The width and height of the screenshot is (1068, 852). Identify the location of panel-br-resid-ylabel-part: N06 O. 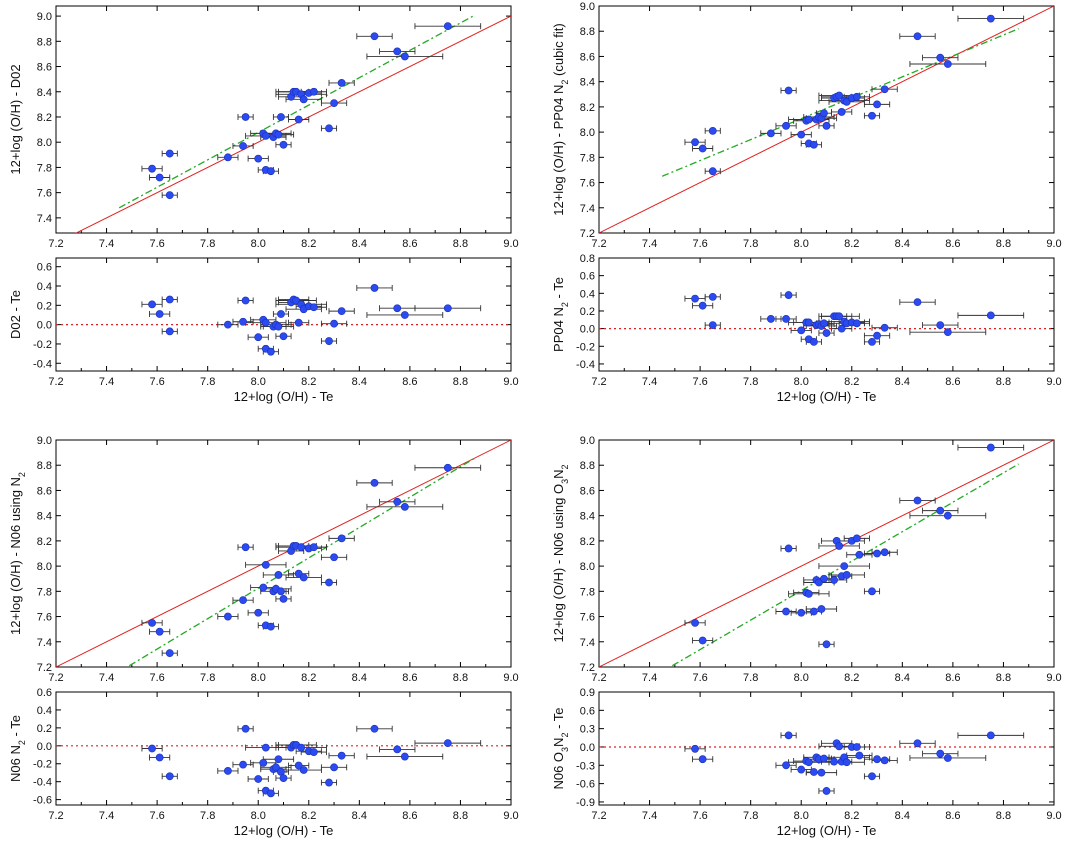
(558, 771).